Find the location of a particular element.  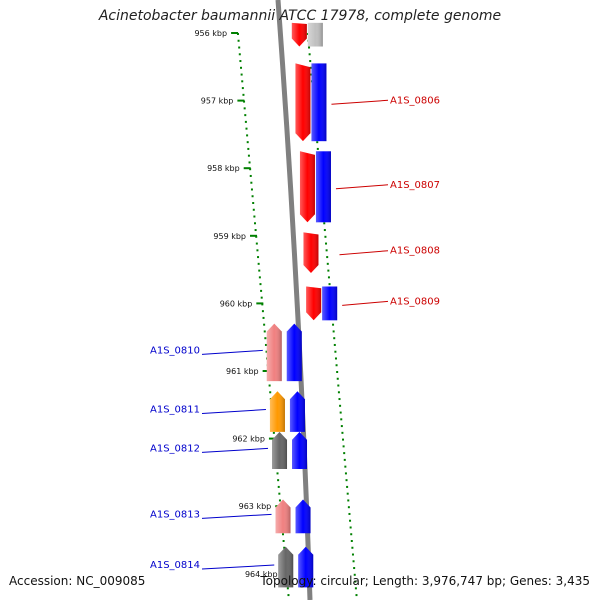

gene-label: A1S_0812 is located at coordinates (175, 448).